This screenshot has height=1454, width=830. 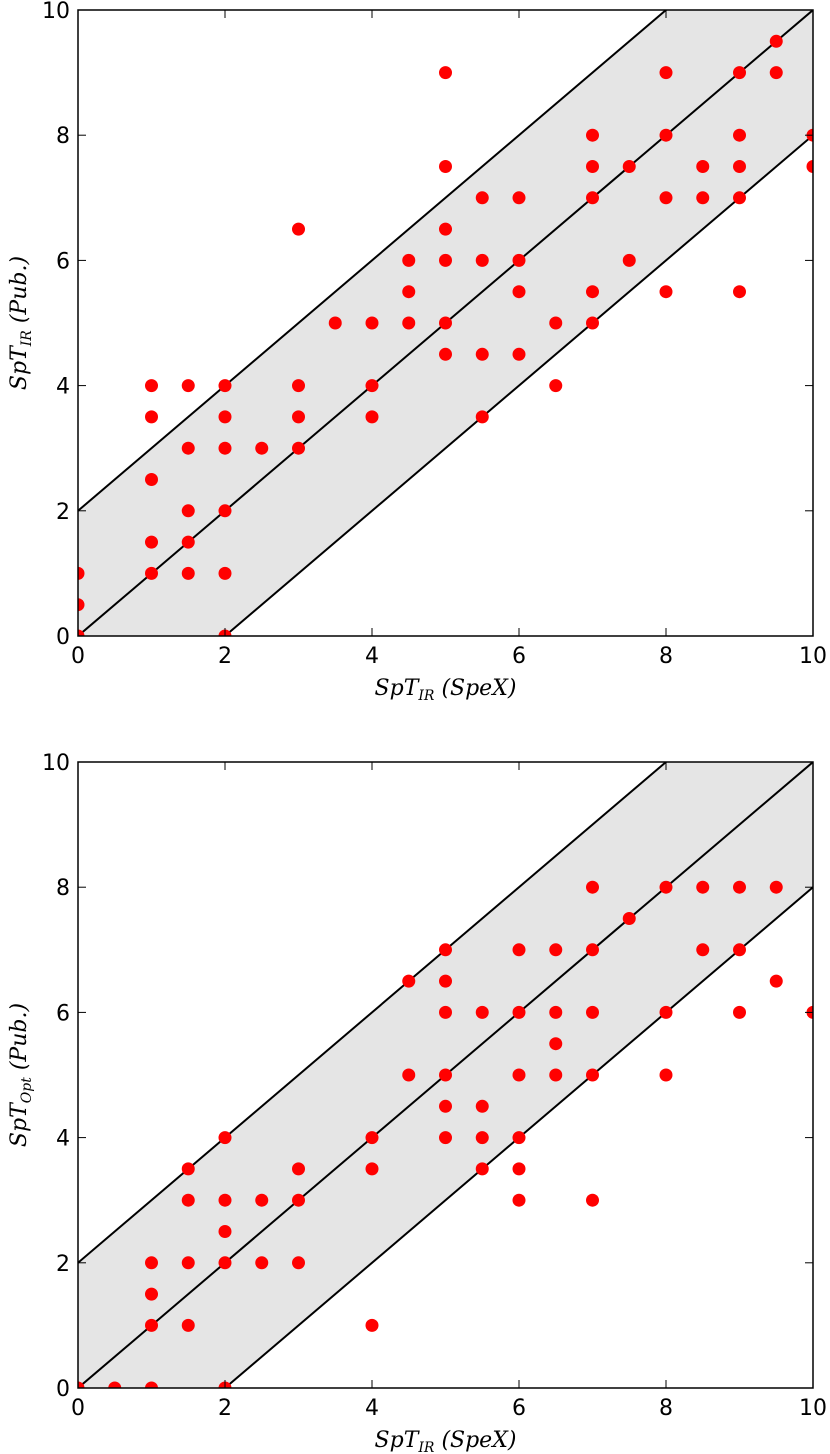 What do you see at coordinates (19, 293) in the screenshot?
I see `y-axis-label-suffix: (Pub.)` at bounding box center [19, 293].